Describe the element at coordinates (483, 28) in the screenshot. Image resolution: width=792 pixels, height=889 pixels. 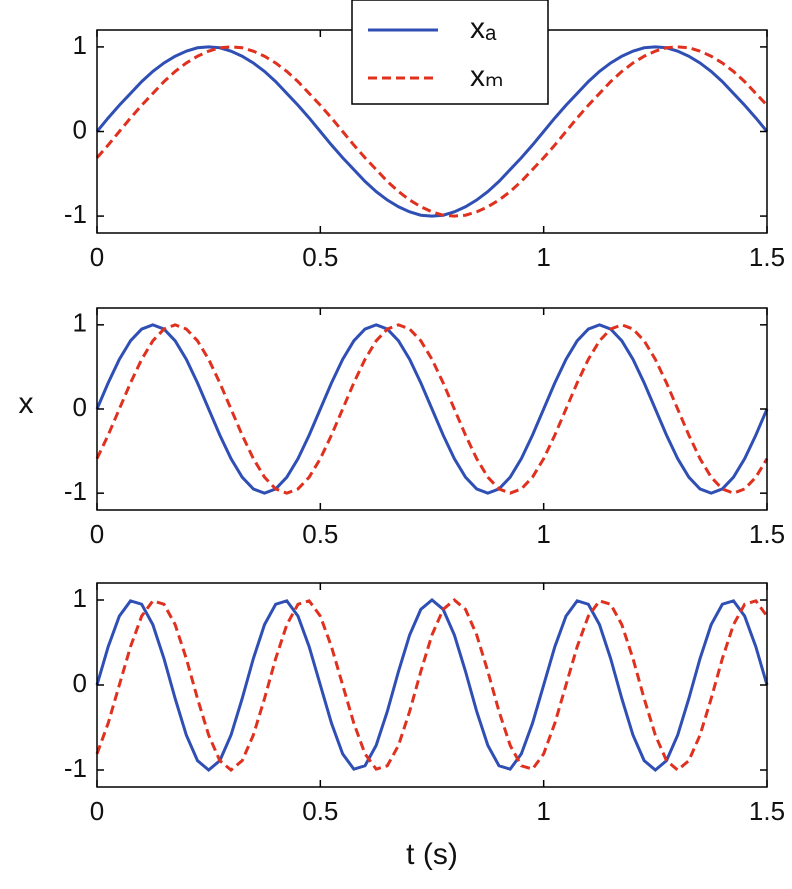
I see `legend-label: xₐ` at that location.